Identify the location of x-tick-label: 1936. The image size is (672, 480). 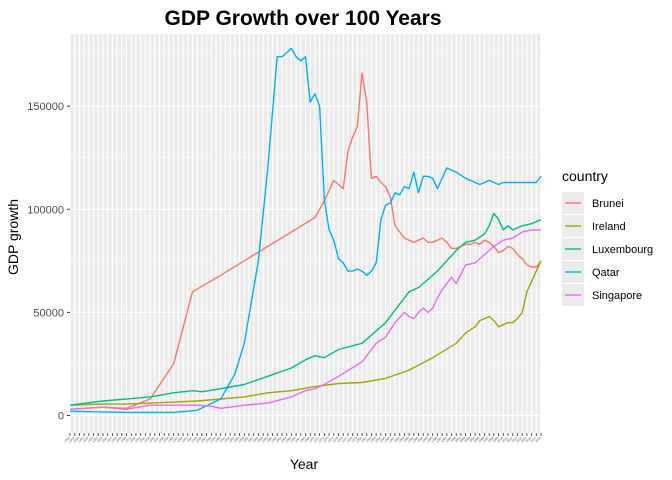
(152, 440).